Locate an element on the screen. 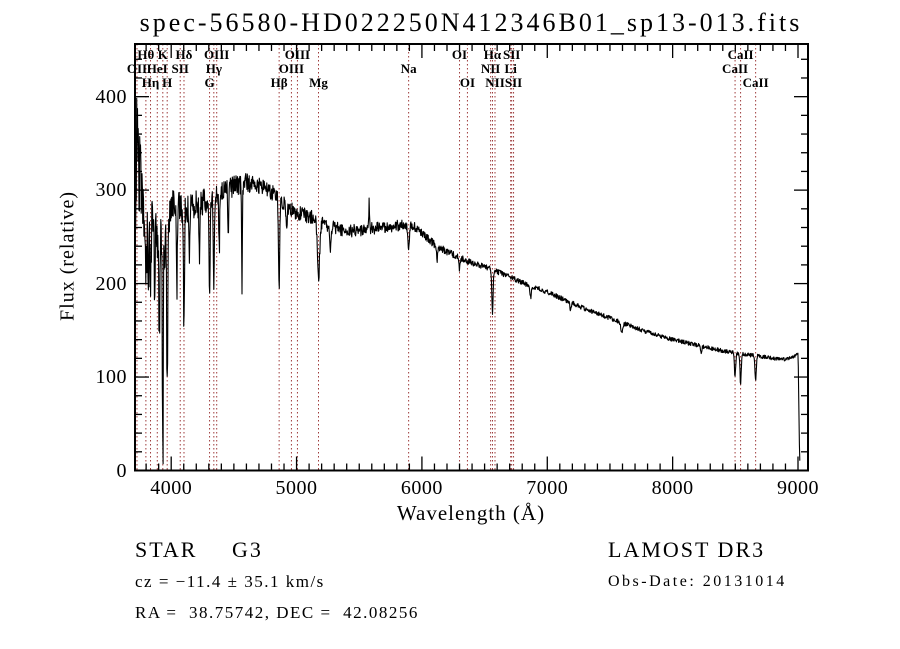  object-subclass: G3 is located at coordinates (247, 549).